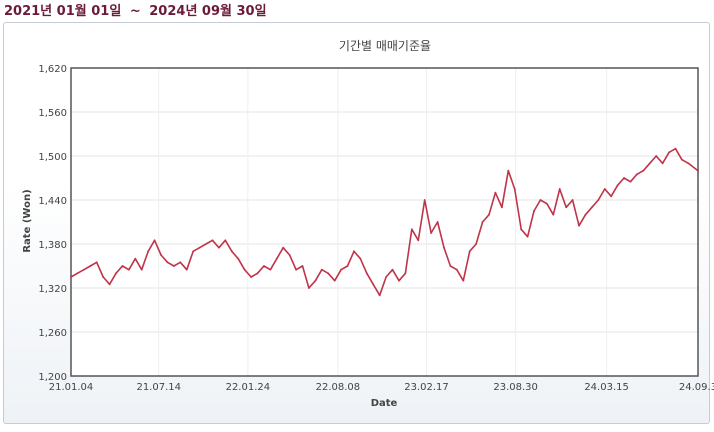 This screenshot has height=432, width=714. What do you see at coordinates (52, 157) in the screenshot?
I see `y-tick-label: 1,500` at bounding box center [52, 157].